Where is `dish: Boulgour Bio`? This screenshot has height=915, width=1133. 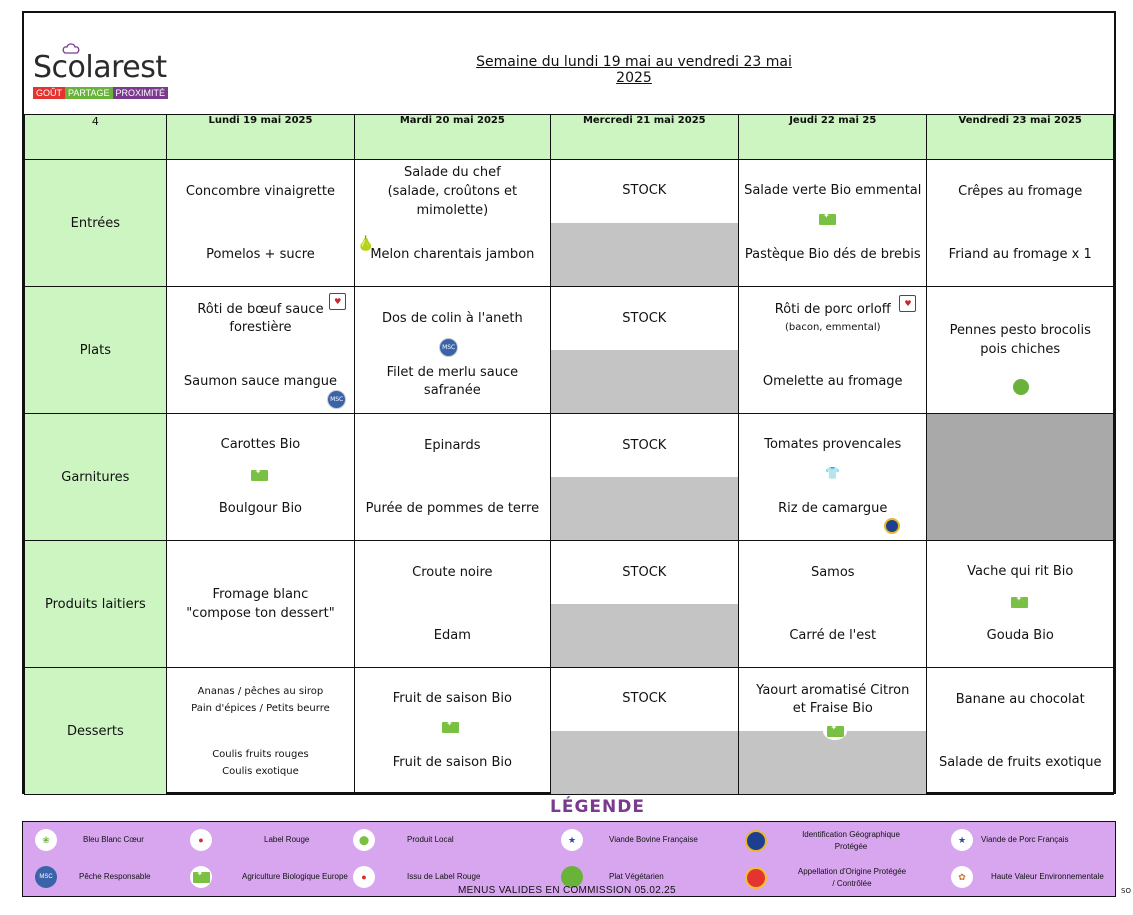
dish: Boulgour Bio is located at coordinates (260, 508).